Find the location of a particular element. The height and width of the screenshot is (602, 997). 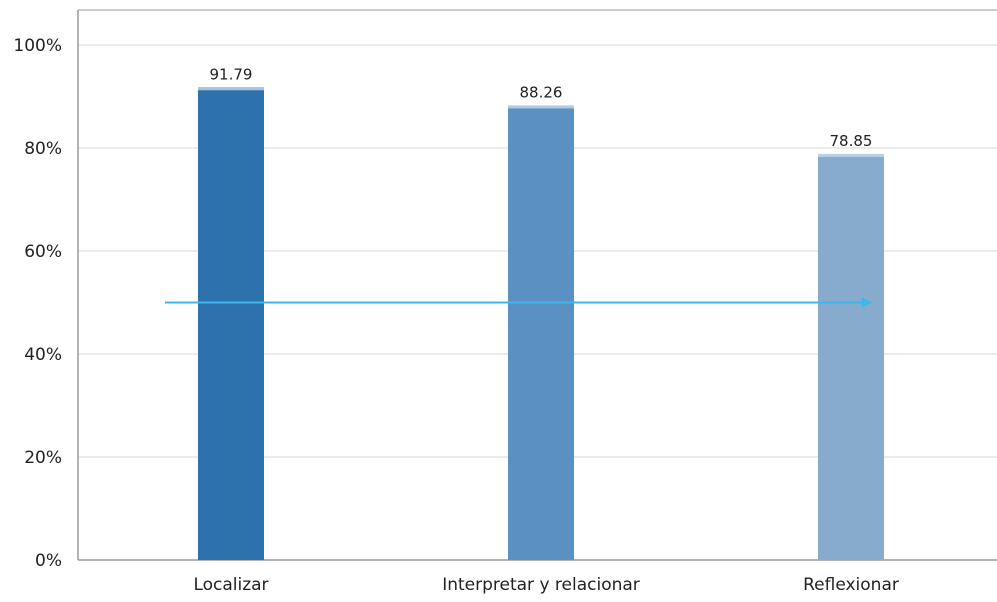

y-tick-label: 20% is located at coordinates (43, 458).